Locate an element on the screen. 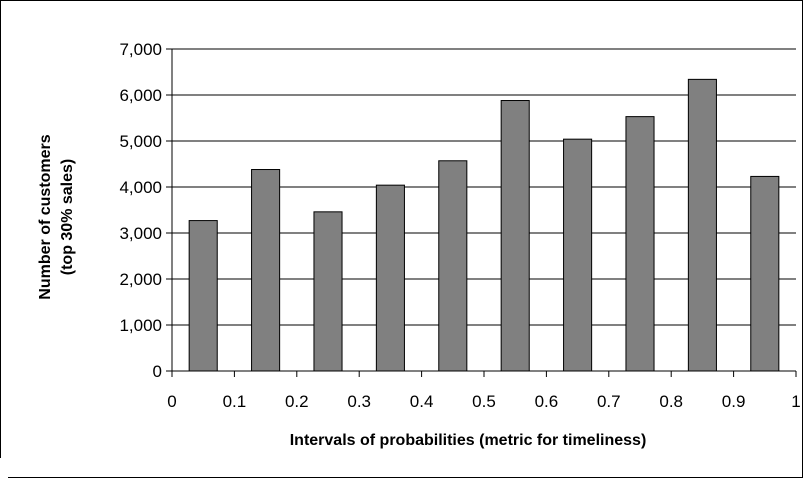  y-axis-label-line-1: Number of customers is located at coordinates (45, 216).